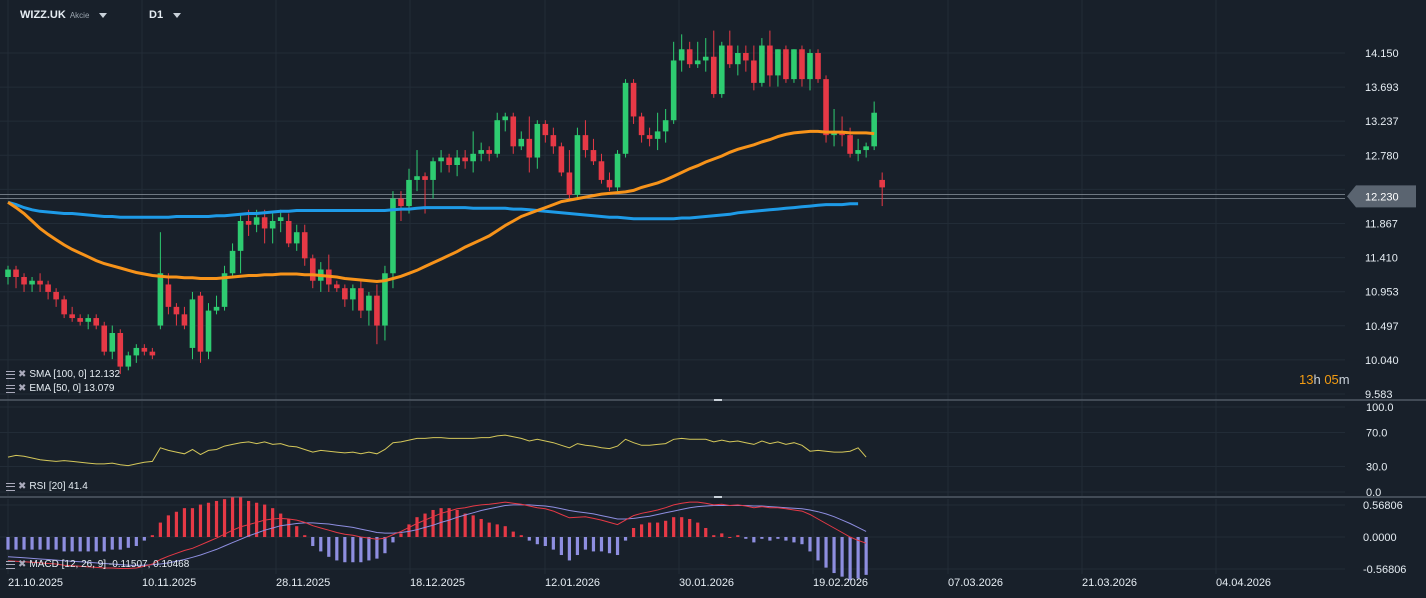  Describe the element at coordinates (97, 564) in the screenshot. I see `macd-legend: ✖ MACD [12, 26, 9] -0.11507, 0.10468` at that location.